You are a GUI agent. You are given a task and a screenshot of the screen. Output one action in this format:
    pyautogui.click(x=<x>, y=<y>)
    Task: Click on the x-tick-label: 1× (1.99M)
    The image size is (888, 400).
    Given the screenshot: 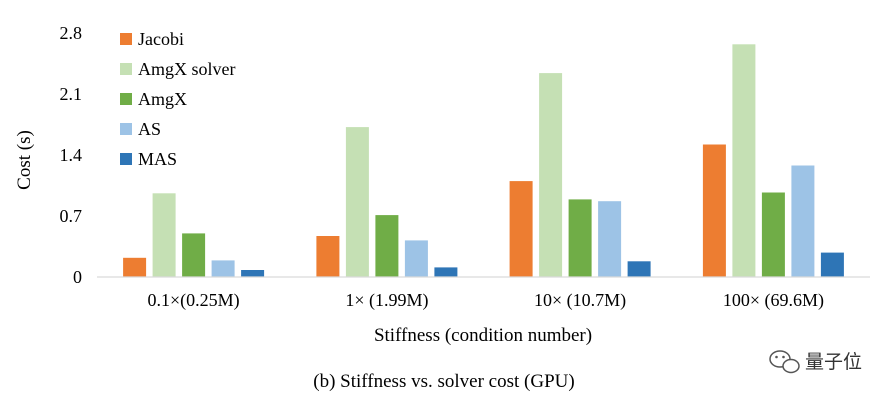 What is the action you would take?
    pyautogui.click(x=386, y=300)
    